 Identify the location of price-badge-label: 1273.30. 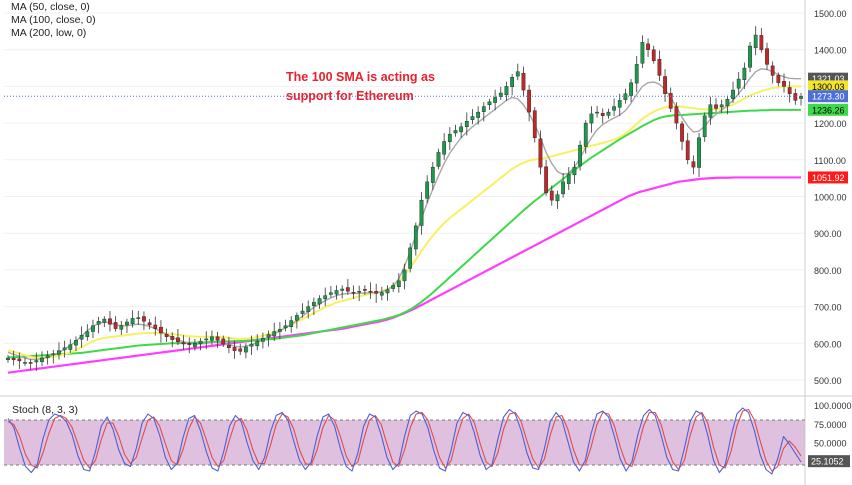
(828, 97).